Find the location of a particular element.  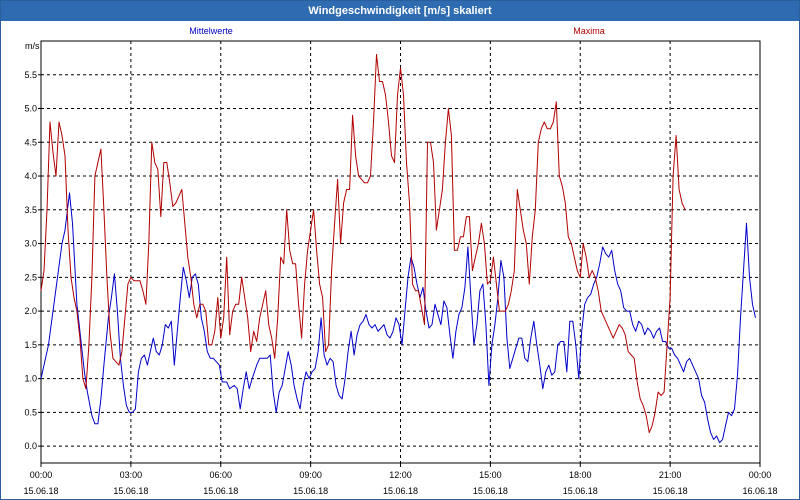

window-title: Windgeschwindigkeit [m/s] skaliert is located at coordinates (400, 11).